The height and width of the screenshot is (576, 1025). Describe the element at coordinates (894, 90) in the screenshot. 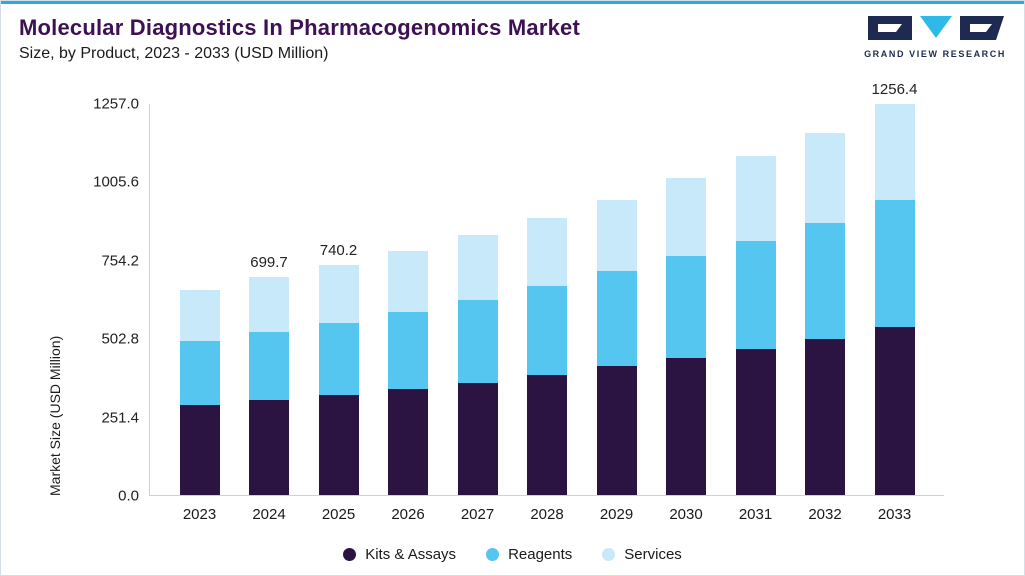

I see `bar-value-label: 1256.4` at that location.